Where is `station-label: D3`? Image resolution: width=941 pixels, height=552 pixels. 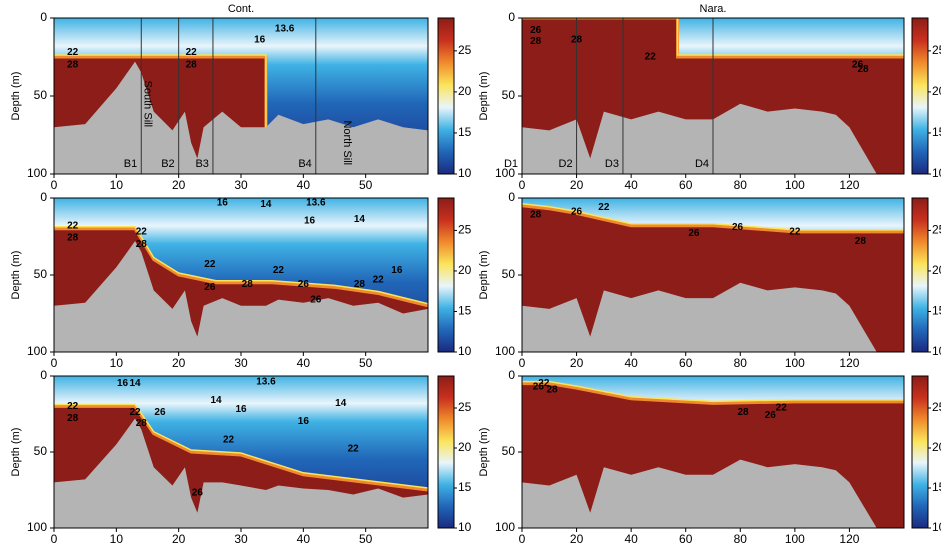 station-label: D3 is located at coordinates (612, 164).